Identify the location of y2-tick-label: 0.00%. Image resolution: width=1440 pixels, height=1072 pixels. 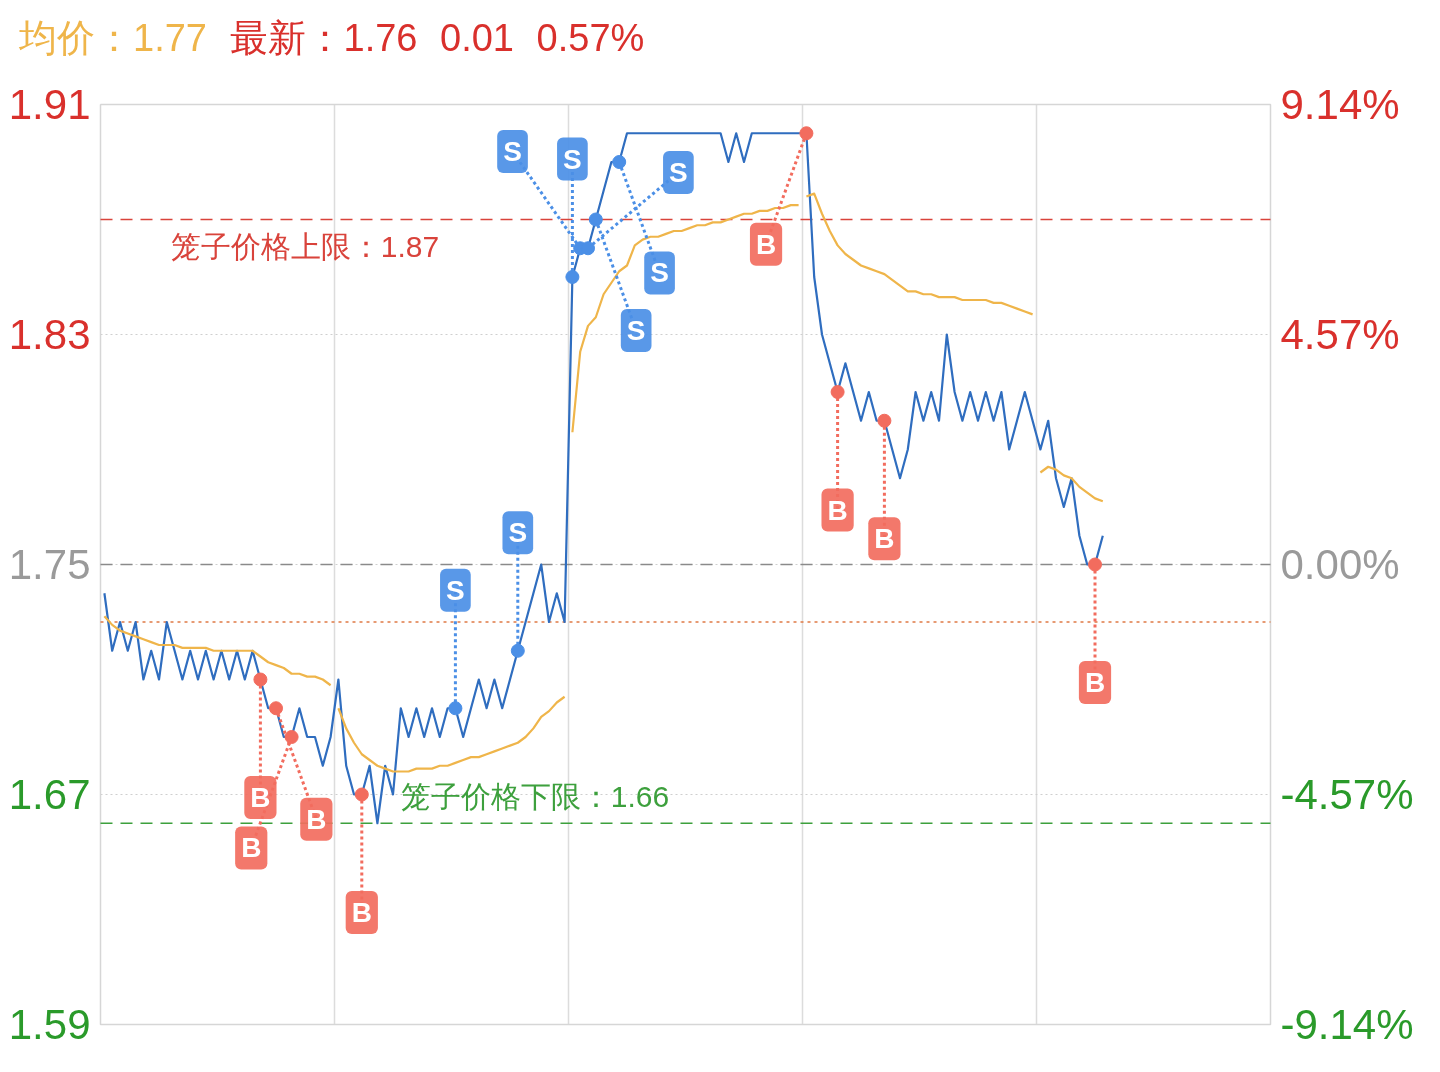
(1340, 564).